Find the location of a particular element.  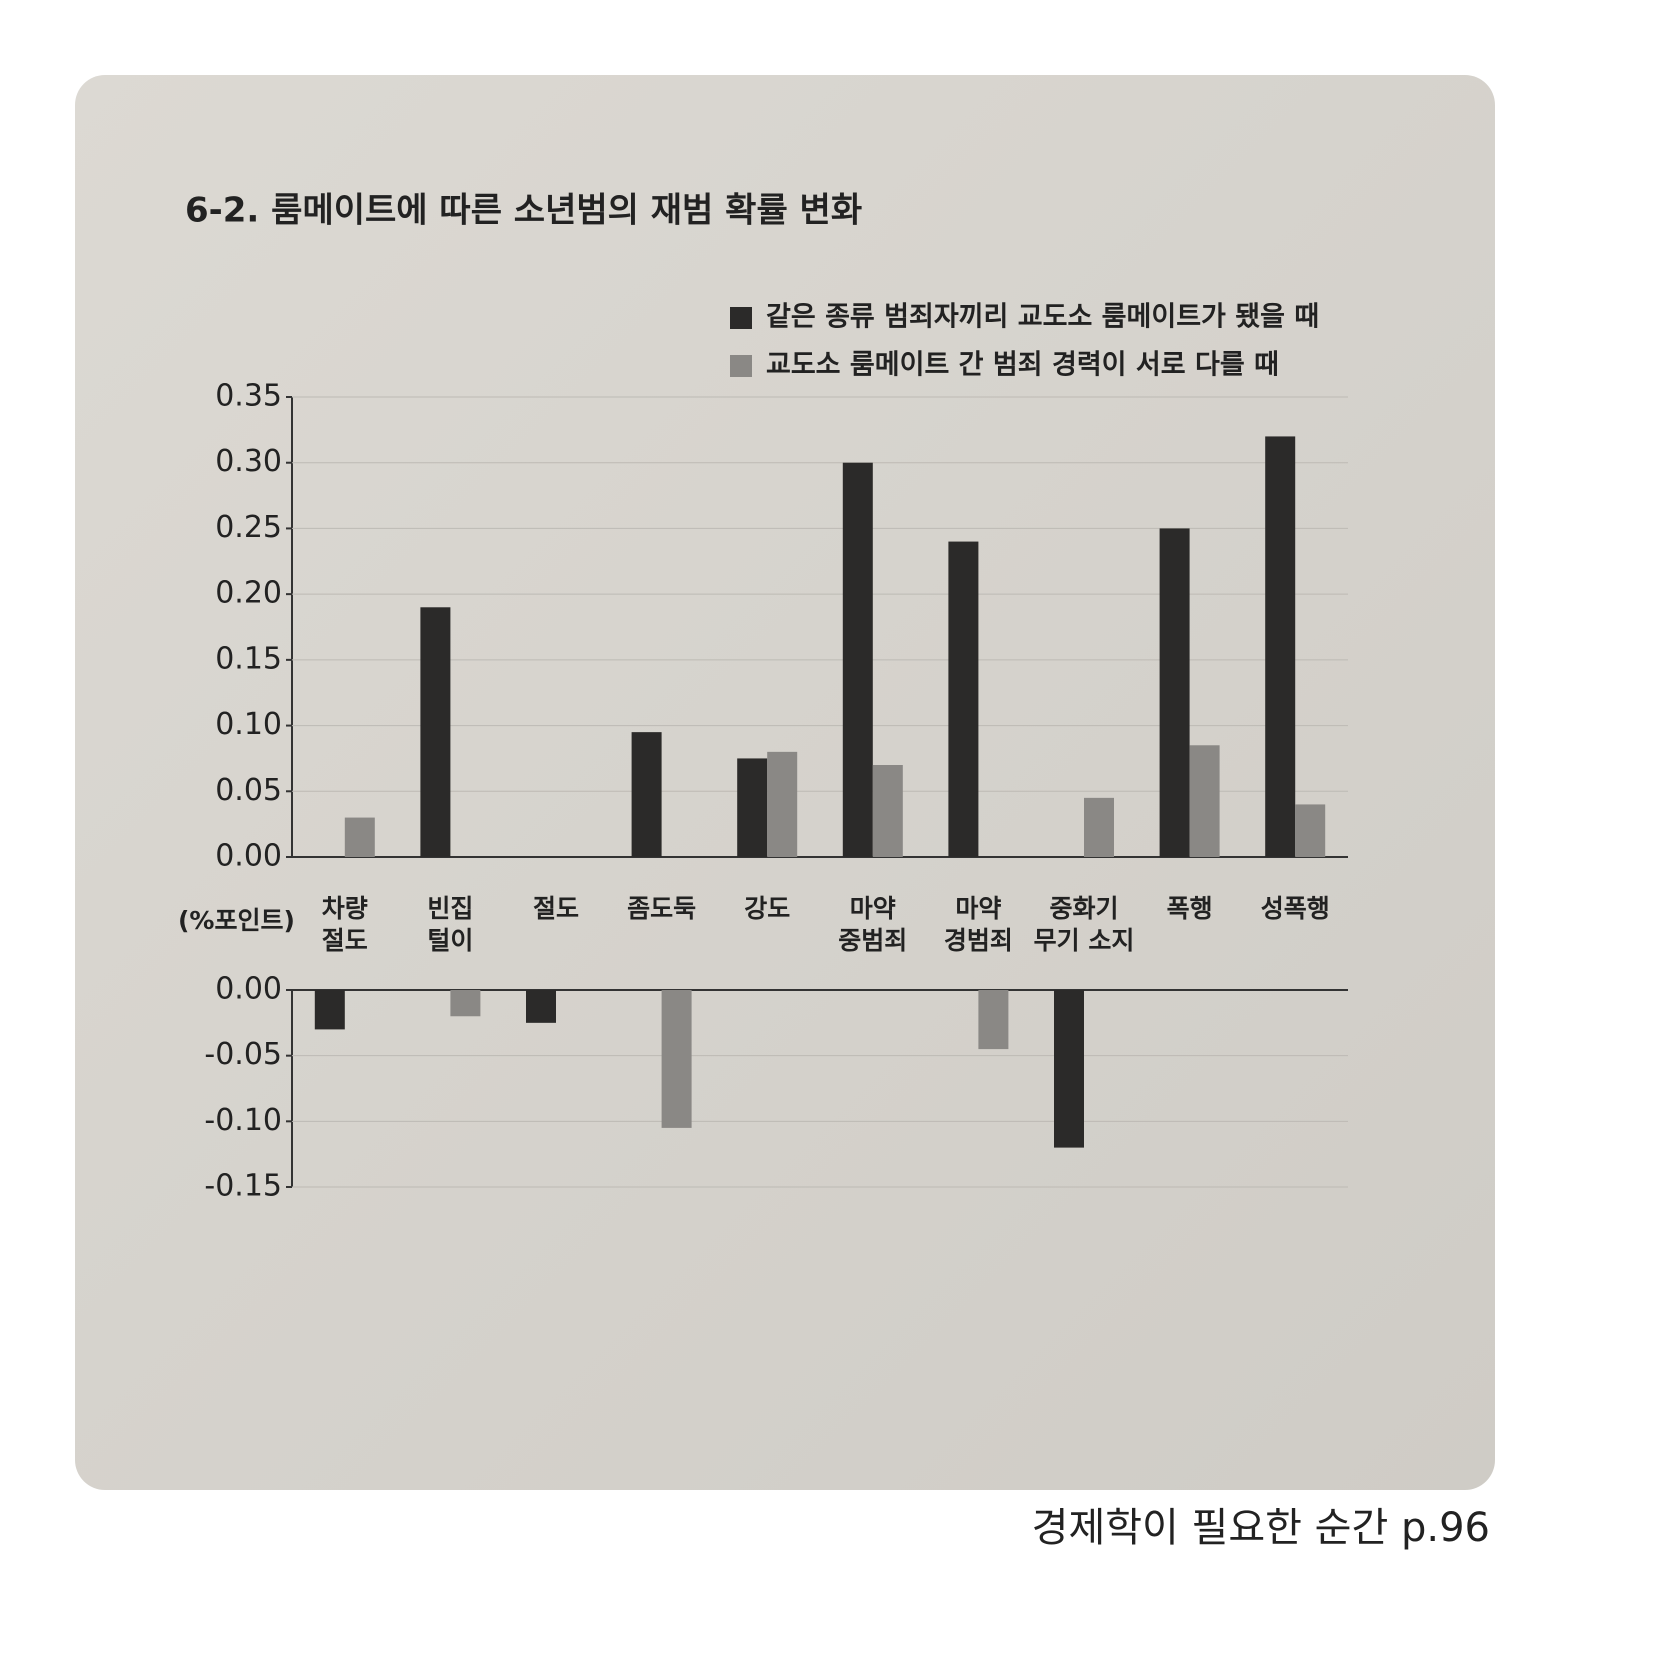

x-tick-label: 중화기 무기 소지 is located at coordinates (1084, 924).